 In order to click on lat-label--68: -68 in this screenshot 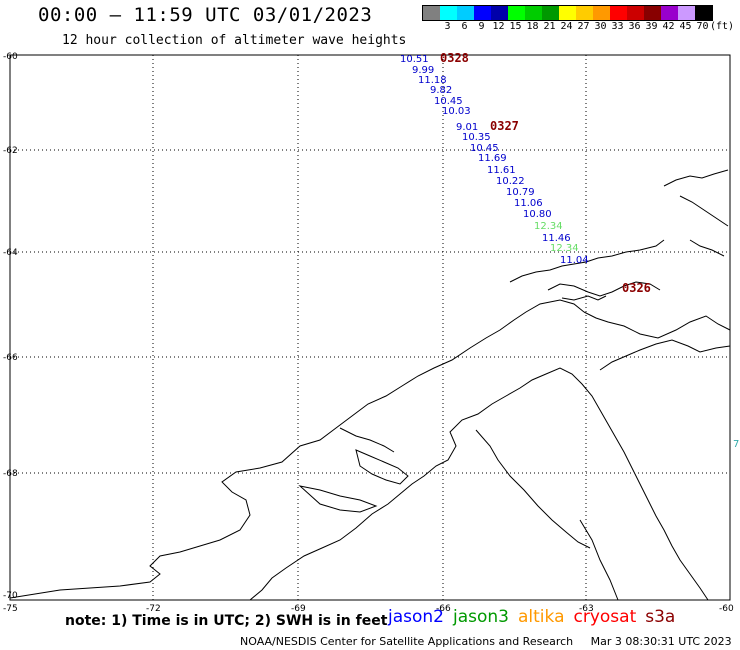, I will do `click(10, 474)`.